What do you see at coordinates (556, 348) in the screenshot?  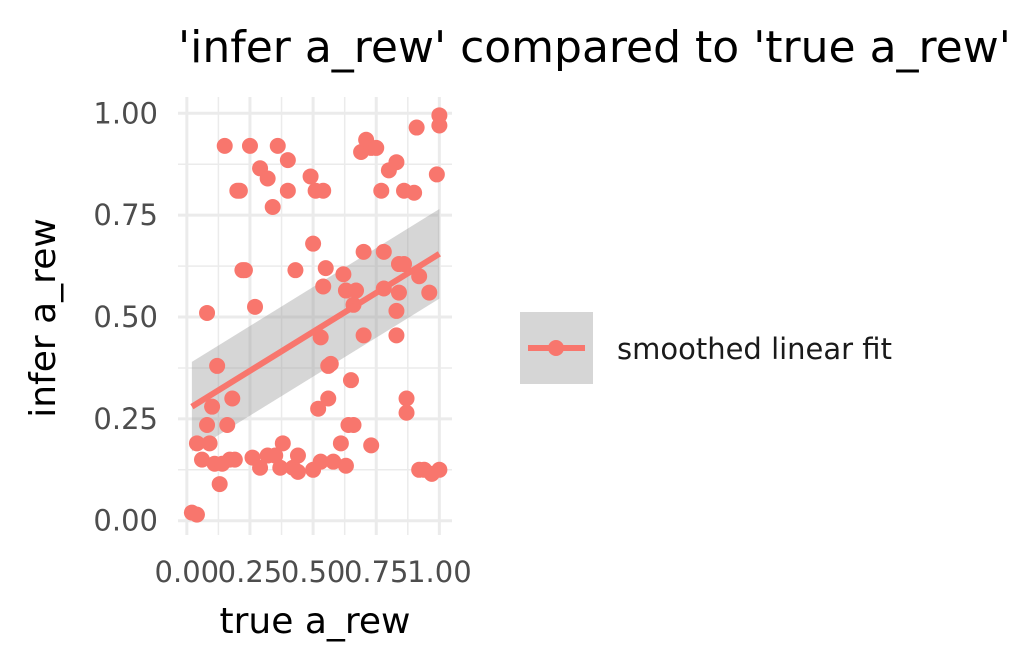 I see `legend-key-point` at bounding box center [556, 348].